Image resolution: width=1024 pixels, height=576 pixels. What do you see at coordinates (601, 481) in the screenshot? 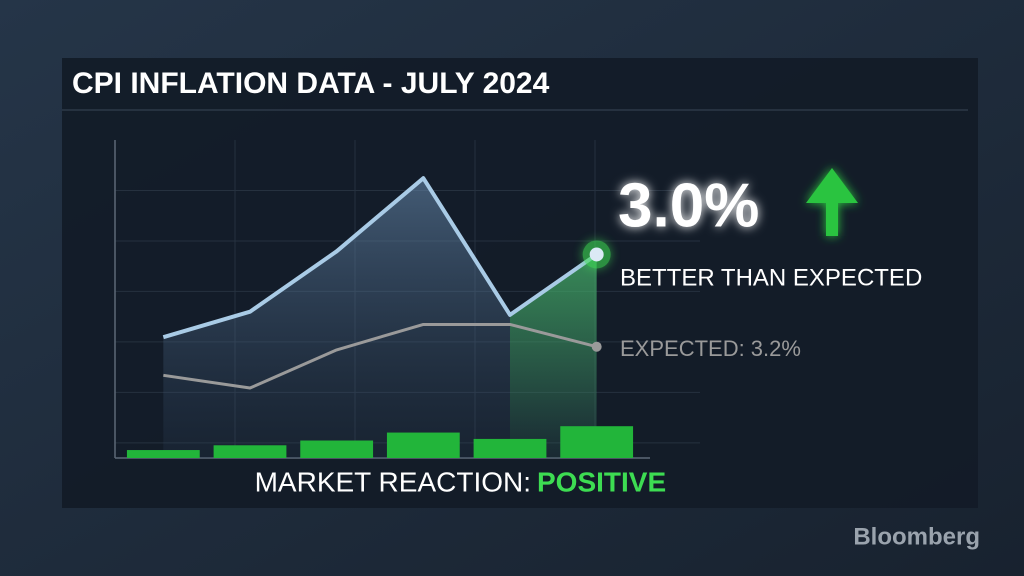
I see `reaction-value: POSITIVE` at bounding box center [601, 481].